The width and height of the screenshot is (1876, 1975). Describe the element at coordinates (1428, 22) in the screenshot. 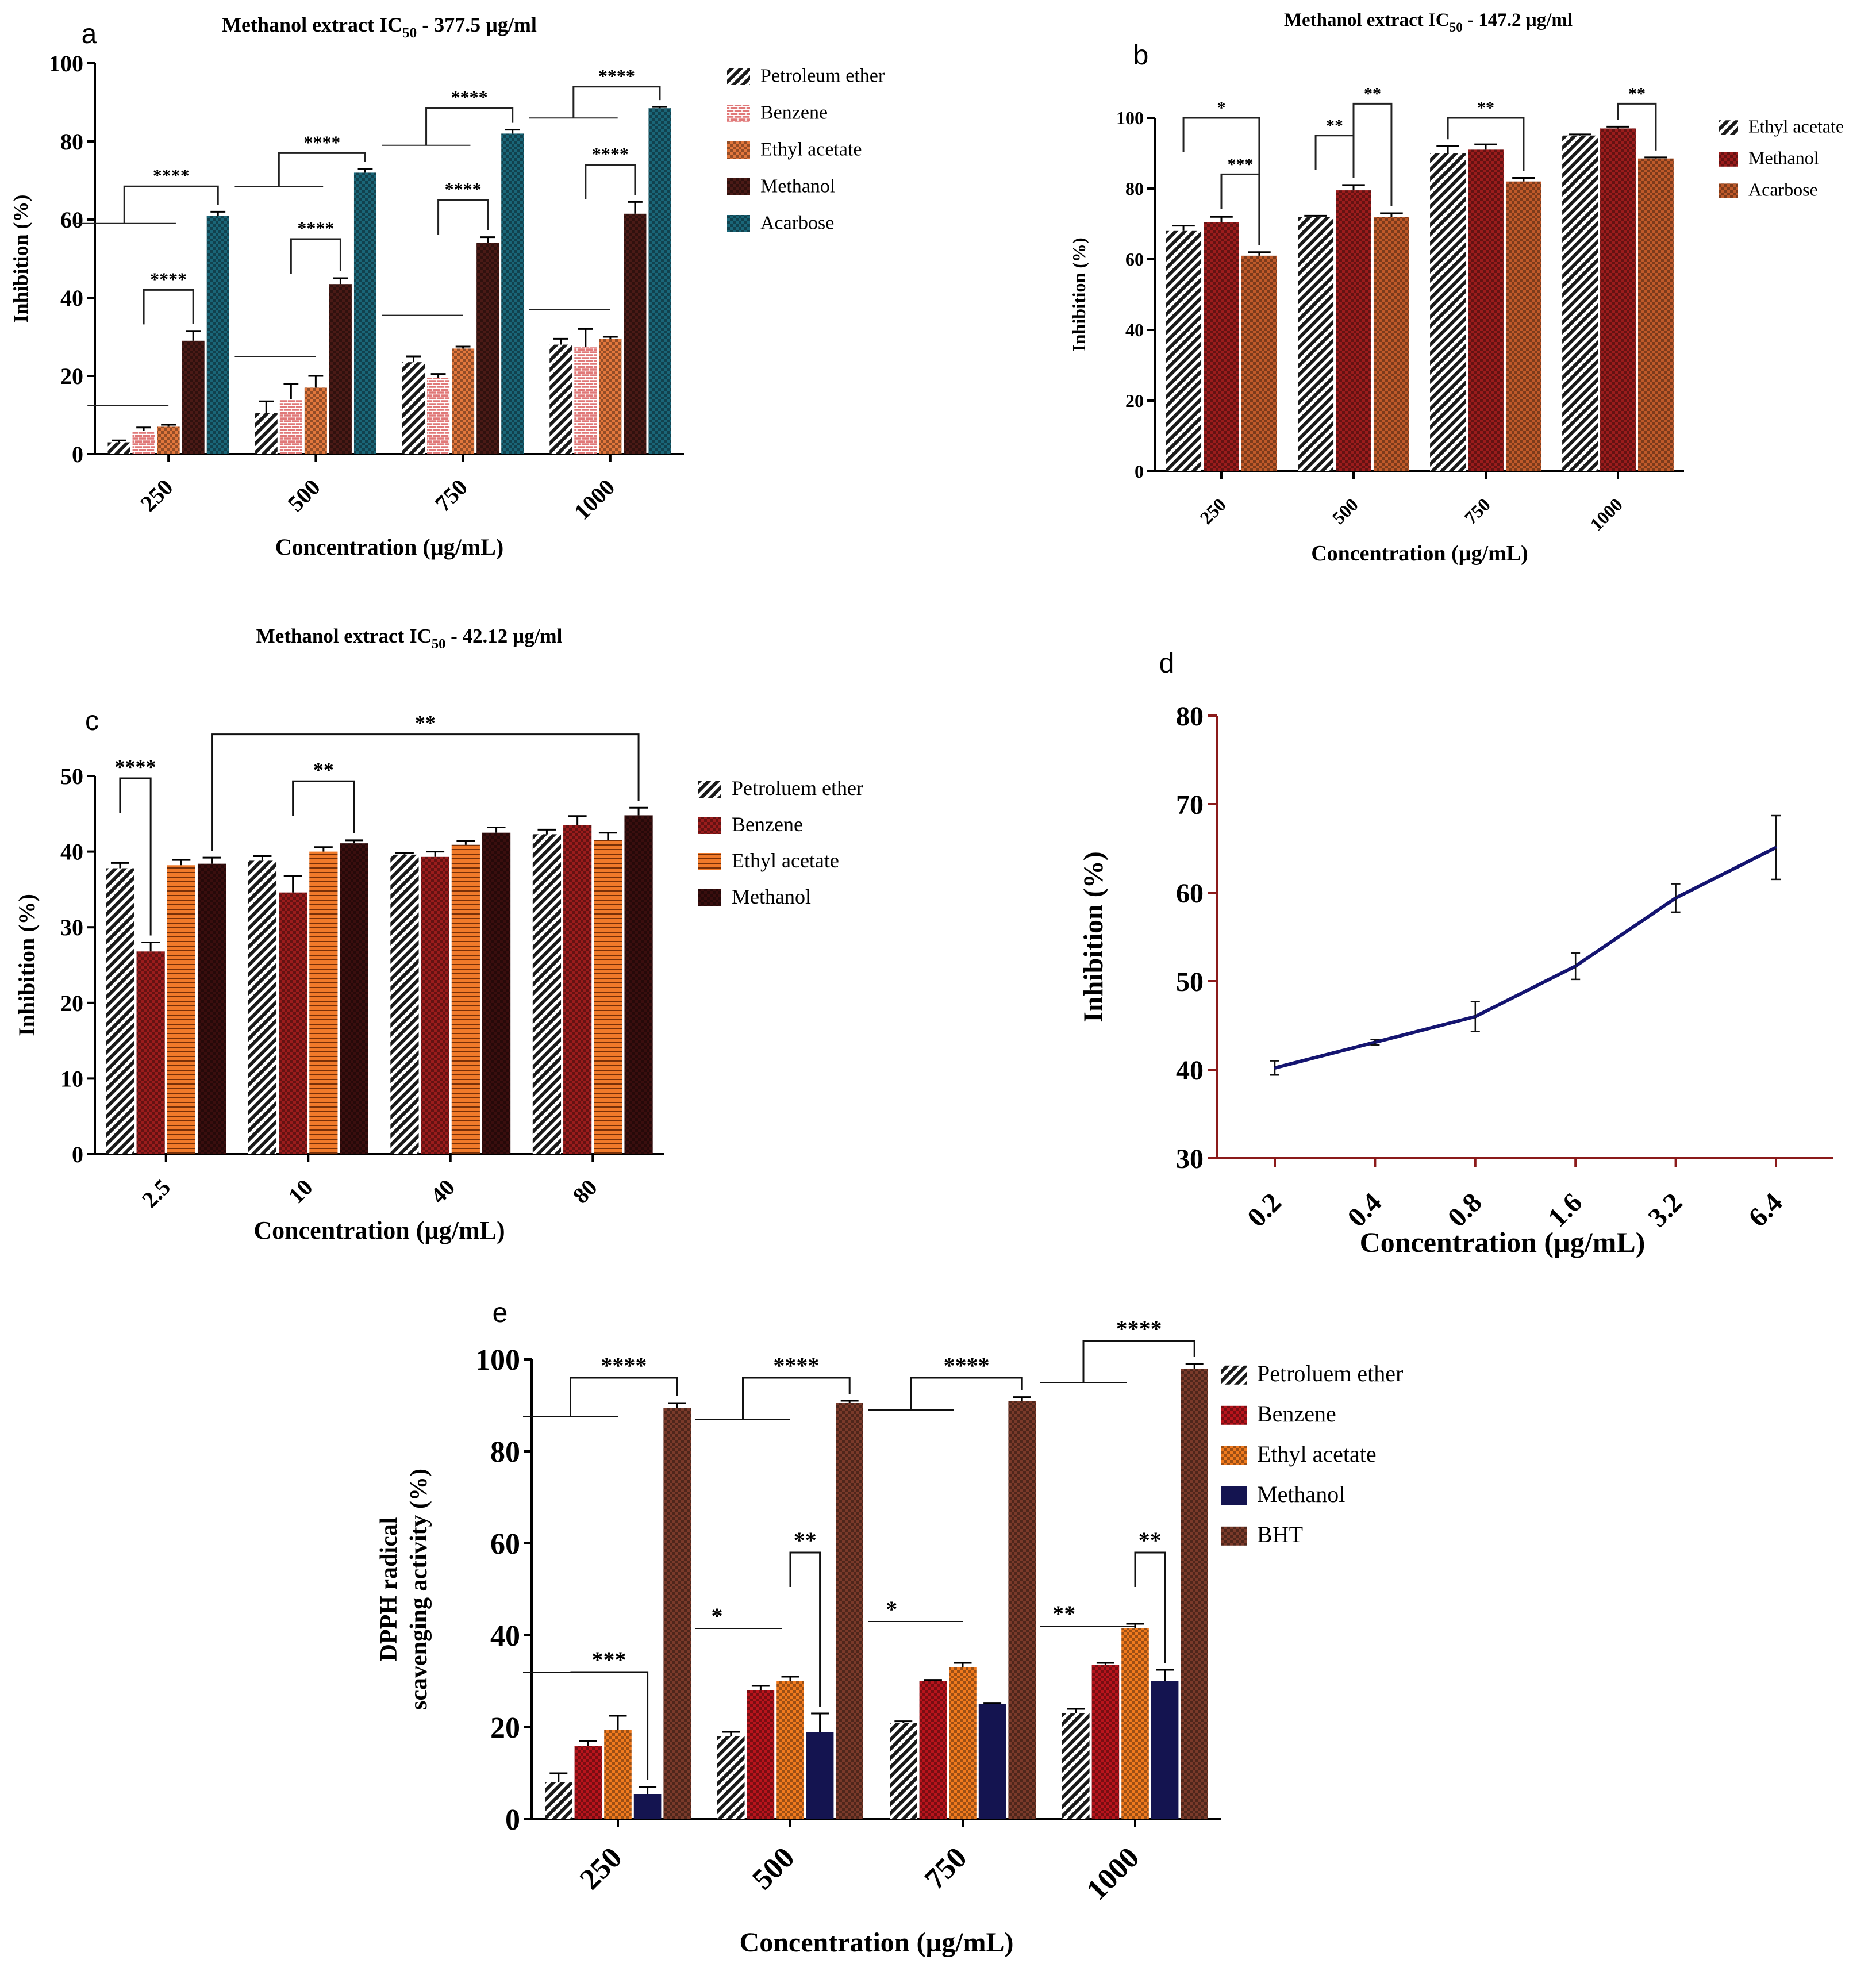

I see `chart-title: Methanol extract IC50 - 147.2 µg/ml` at that location.